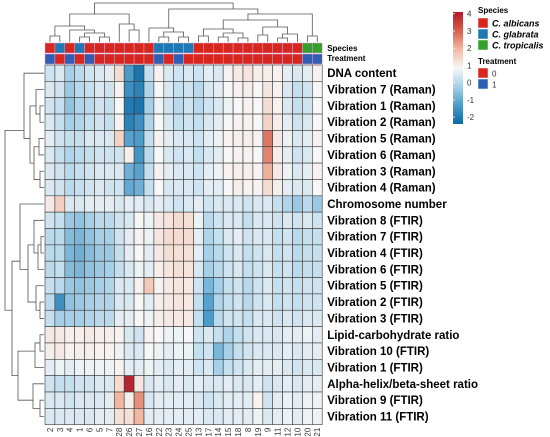  What do you see at coordinates (402, 385) in the screenshot?
I see `row-label: Alpha-helix/beta-sheet ratio` at bounding box center [402, 385].